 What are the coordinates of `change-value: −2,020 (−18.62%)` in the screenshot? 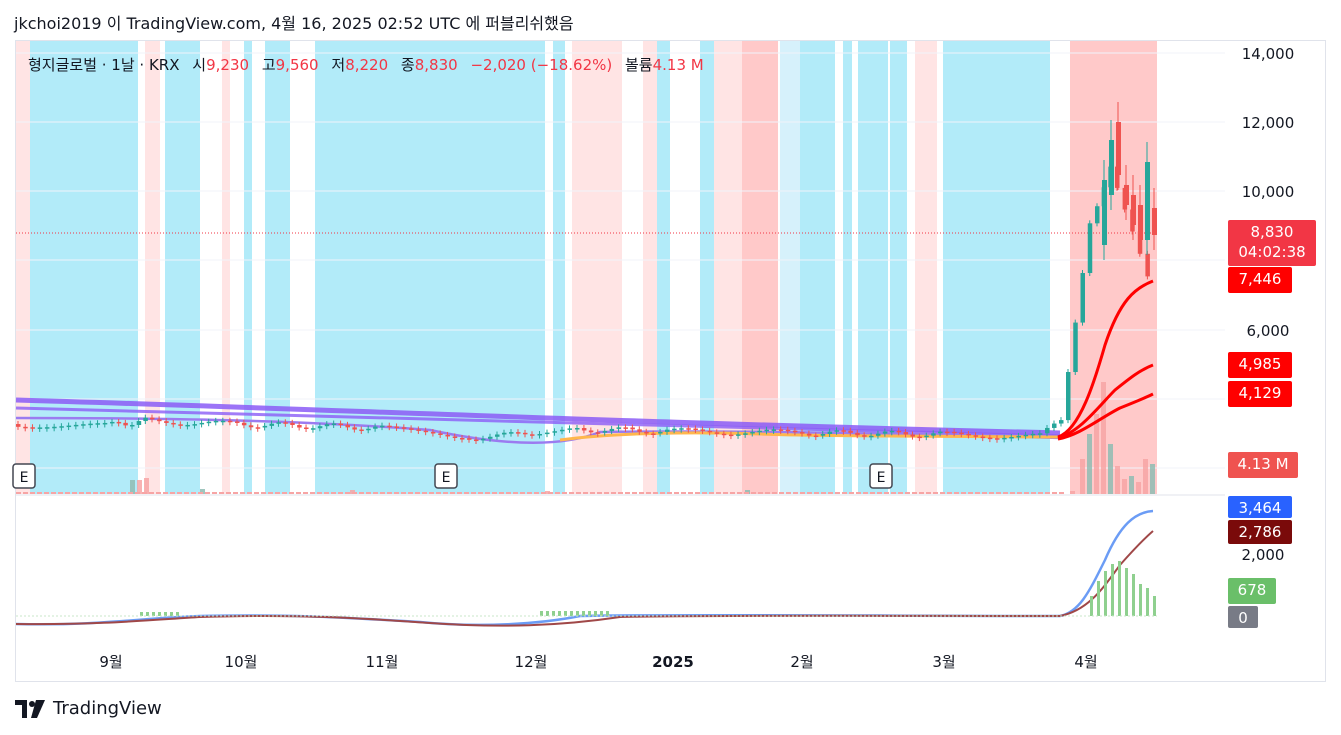 It's located at (541, 65).